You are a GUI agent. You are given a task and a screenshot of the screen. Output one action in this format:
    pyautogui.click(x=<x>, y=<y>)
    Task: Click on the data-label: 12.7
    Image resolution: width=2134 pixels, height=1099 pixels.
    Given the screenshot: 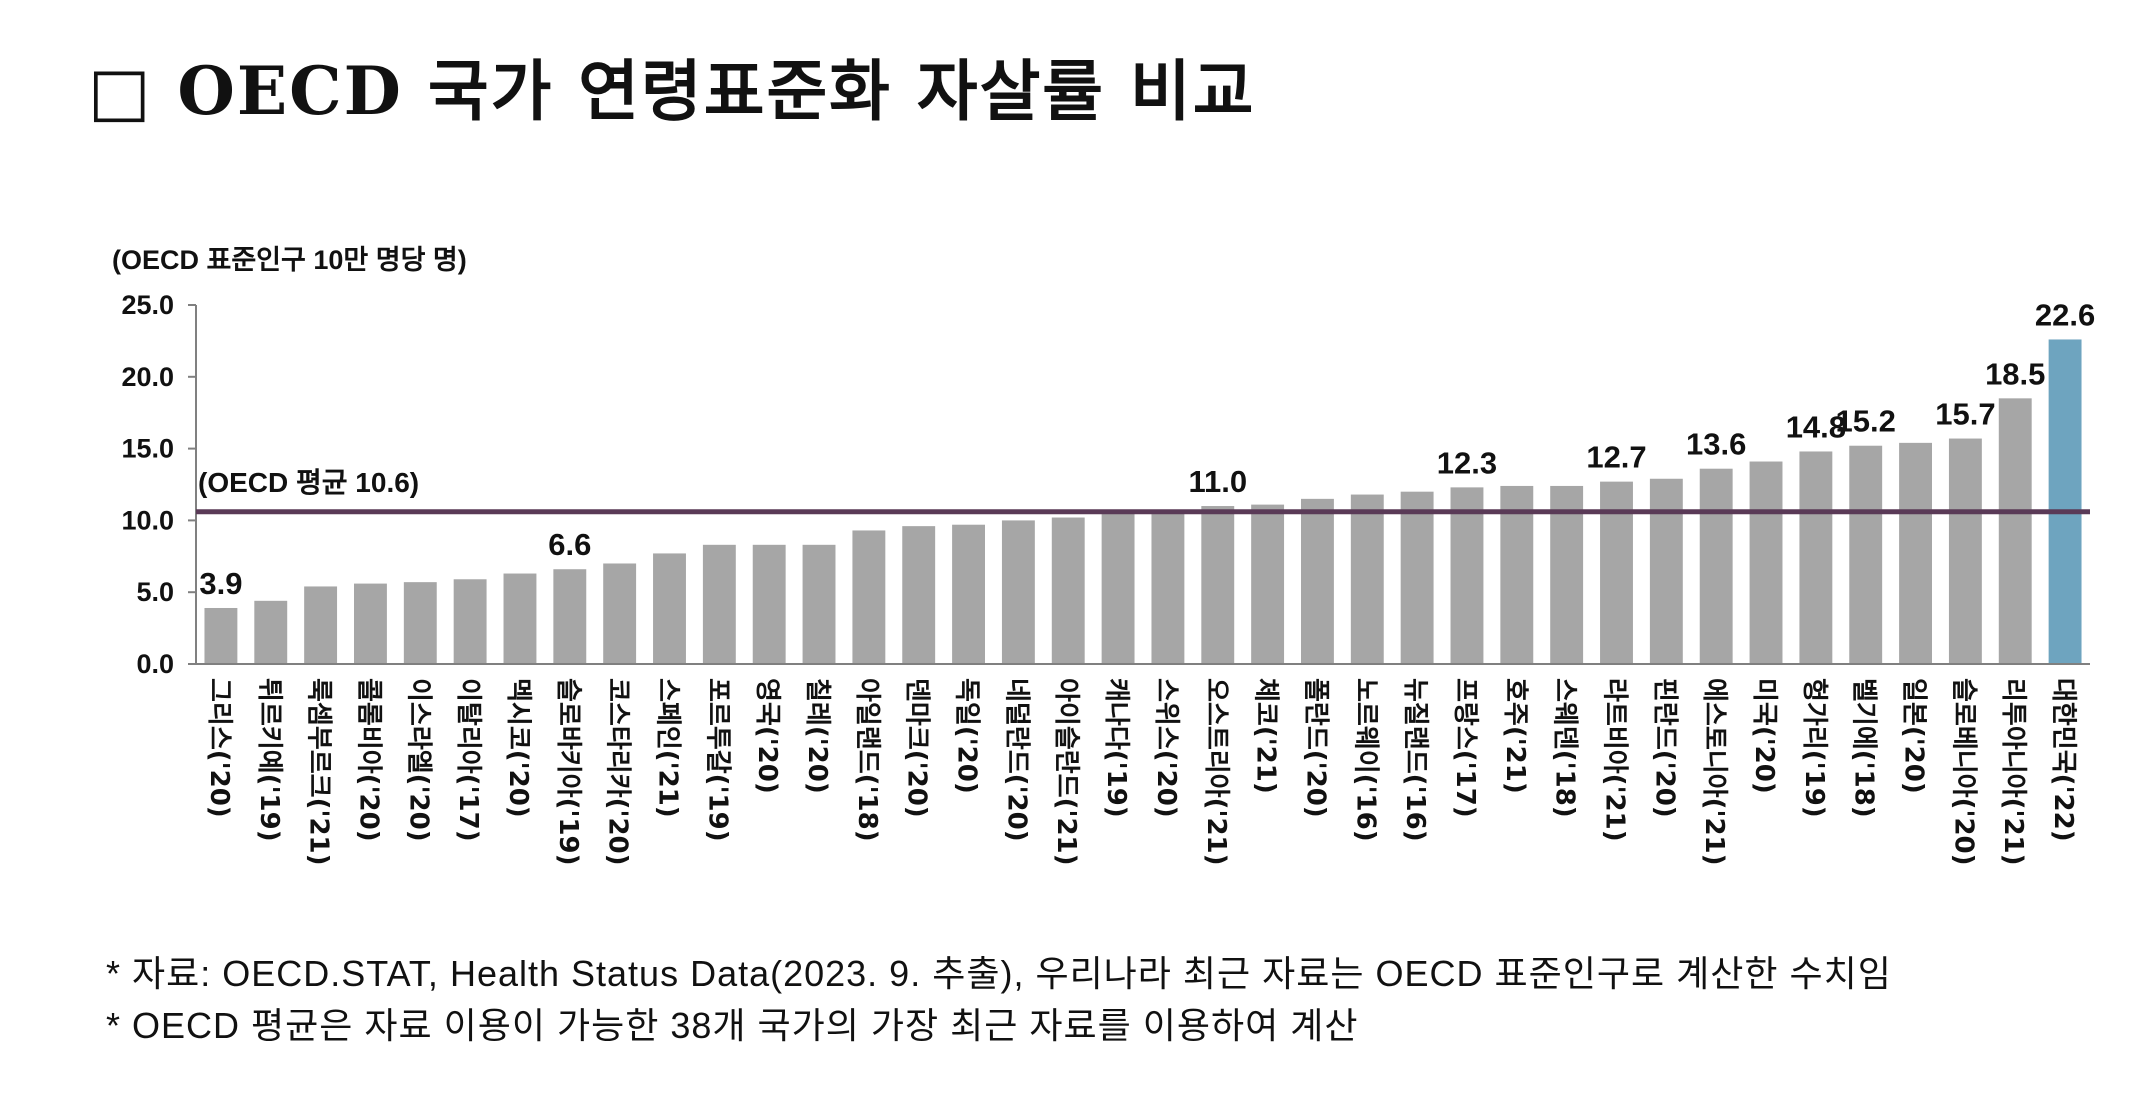 What is the action you would take?
    pyautogui.click(x=1616, y=457)
    